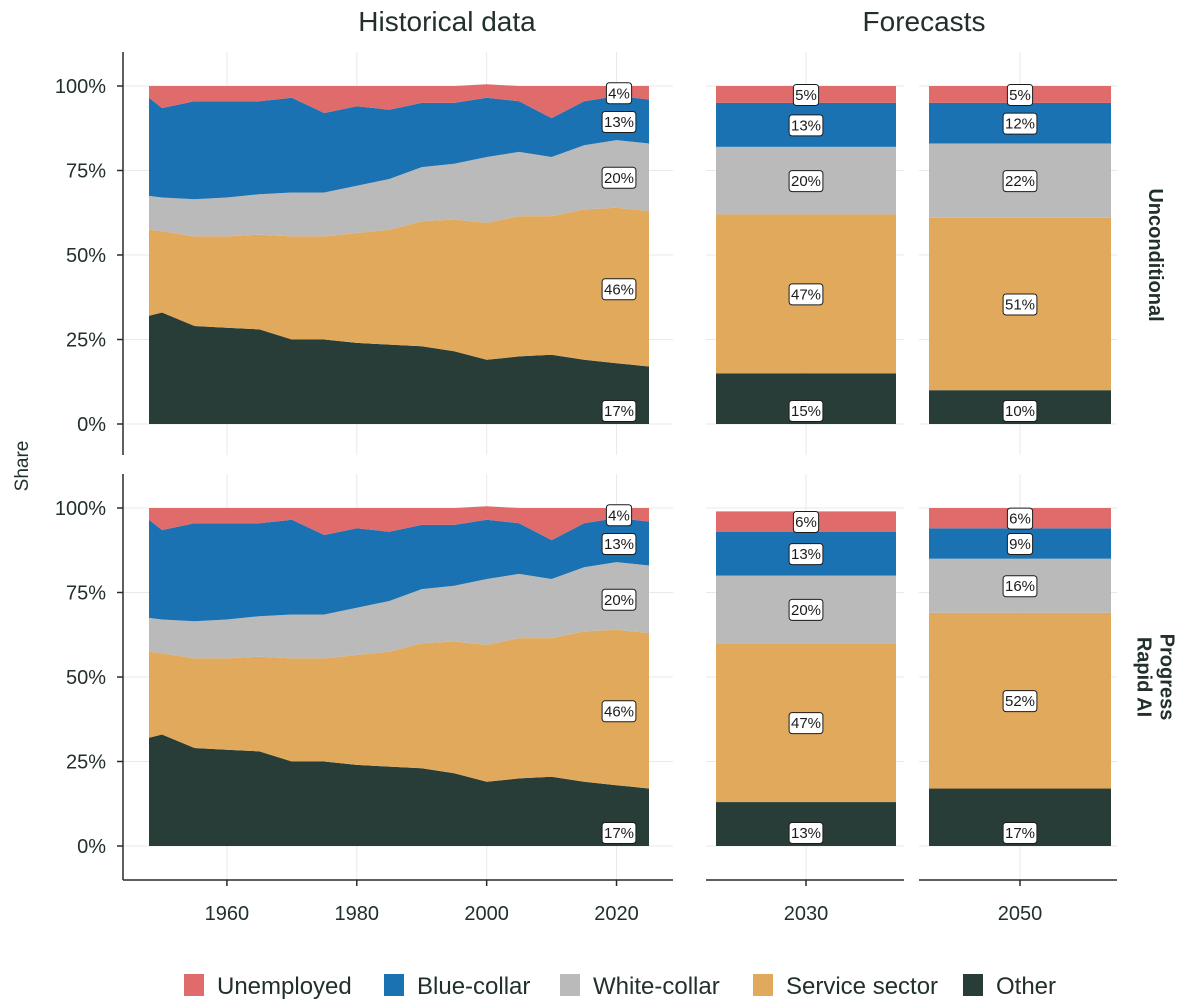 The height and width of the screenshot is (1002, 1185). What do you see at coordinates (619, 599) in the screenshot?
I see `hist-label-white-collar: 20%` at bounding box center [619, 599].